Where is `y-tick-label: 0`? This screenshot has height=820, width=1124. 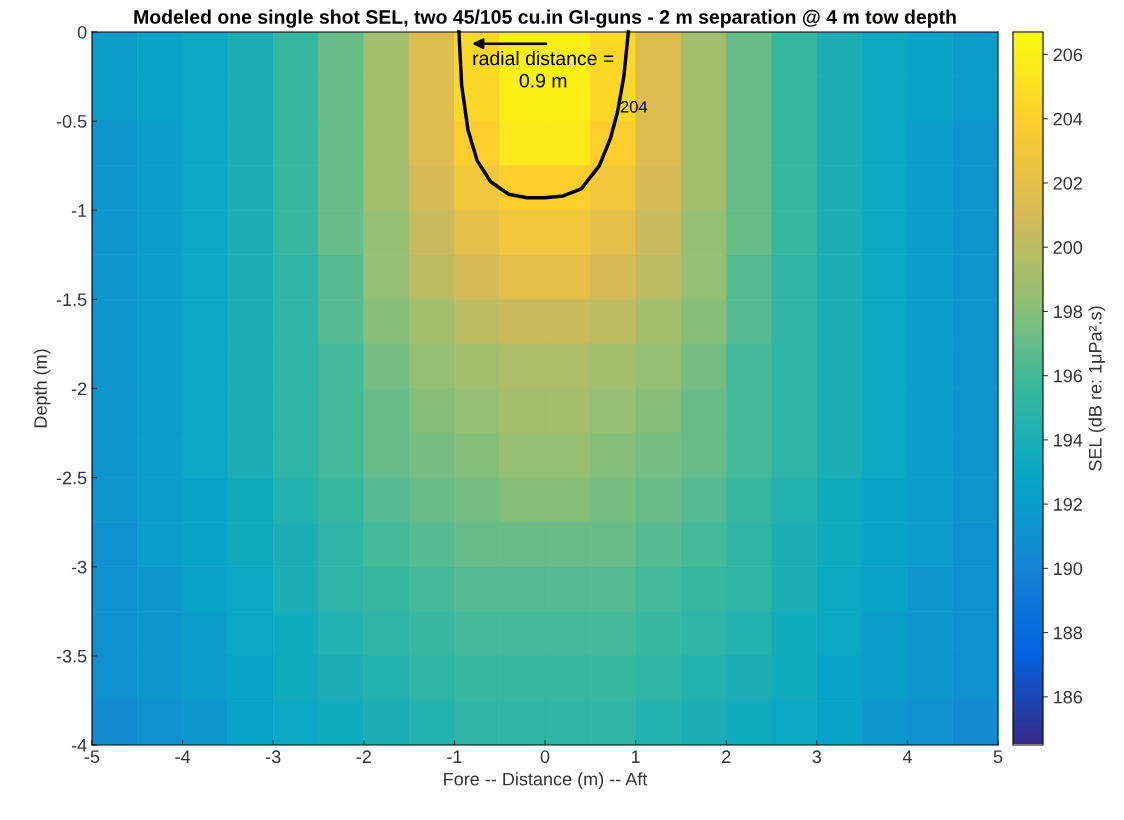
y-tick-label: 0 is located at coordinates (82, 32).